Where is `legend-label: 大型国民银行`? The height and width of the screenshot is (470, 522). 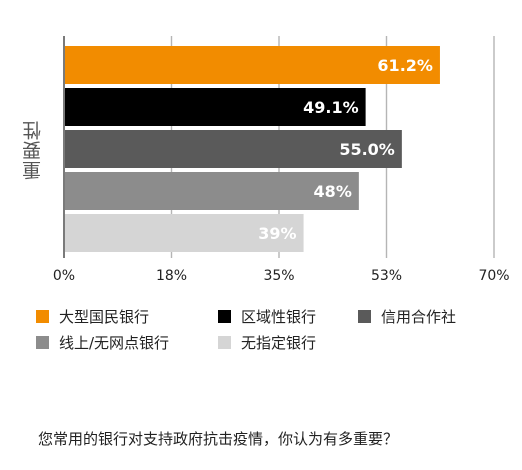 legend-label: 大型国民银行 is located at coordinates (104, 317).